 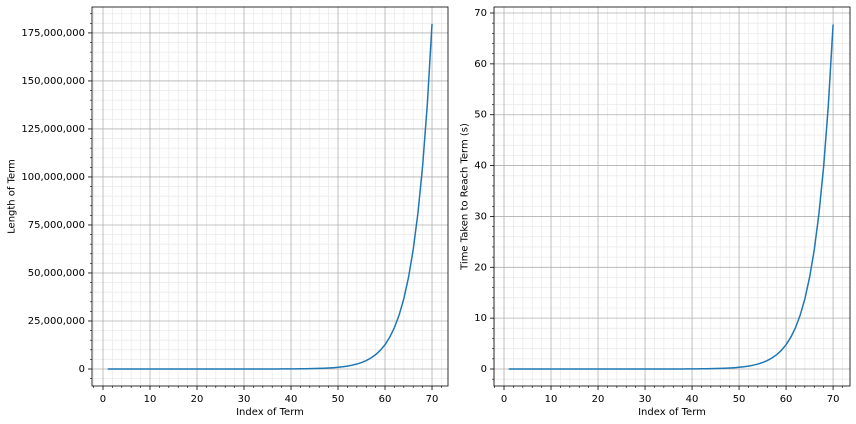 What do you see at coordinates (464, 197) in the screenshot?
I see `y-axis-label: Time Taken to Reach Term (s)` at bounding box center [464, 197].